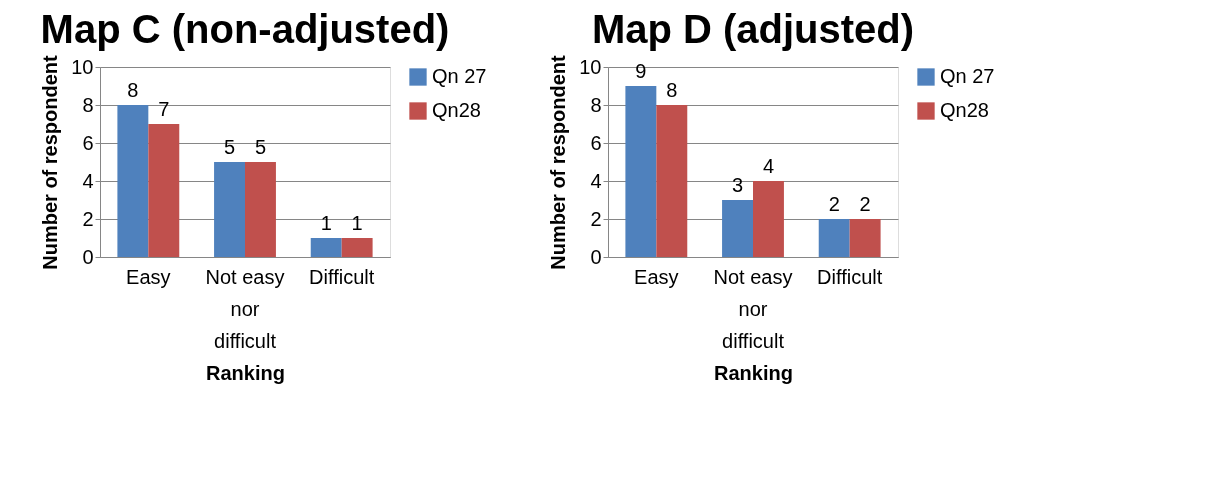 Image resolution: width=1224 pixels, height=485 pixels. I want to click on chart-title: Map C (non-adjusted), so click(245, 28).